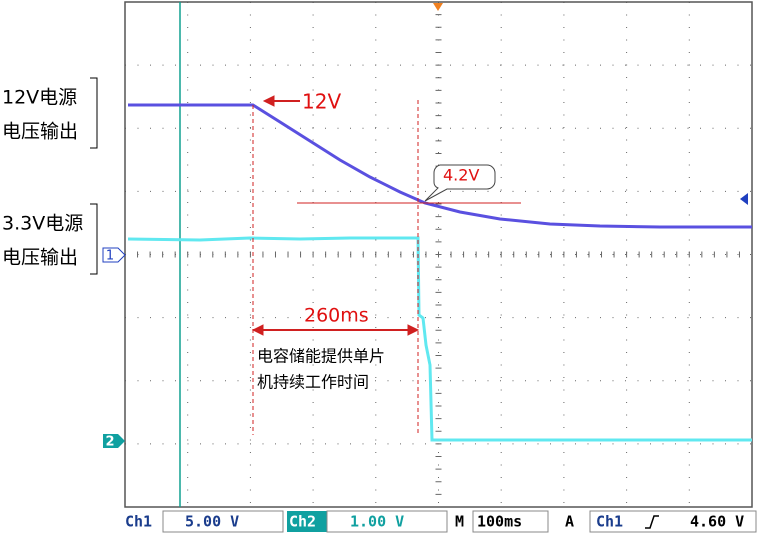 The height and width of the screenshot is (538, 757). Describe the element at coordinates (110, 256) in the screenshot. I see `ch1-marker-label: 1` at that location.